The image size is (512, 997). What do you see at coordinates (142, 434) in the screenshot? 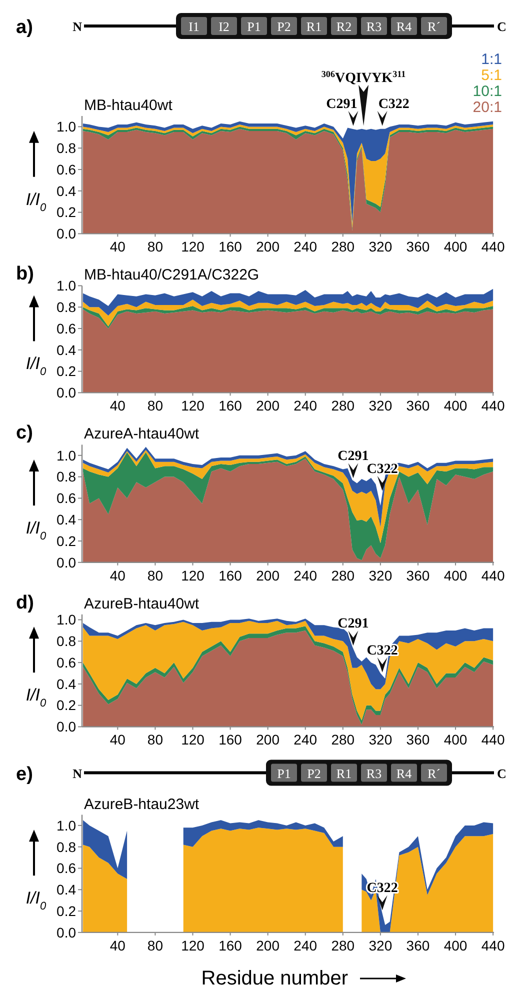
I see `chart-title: AzureA-htau40wt` at bounding box center [142, 434].